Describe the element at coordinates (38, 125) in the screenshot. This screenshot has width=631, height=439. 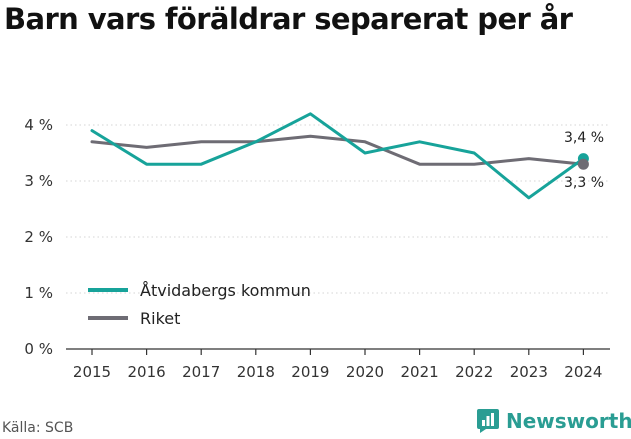
I see `y-tick-label: 4 %` at that location.